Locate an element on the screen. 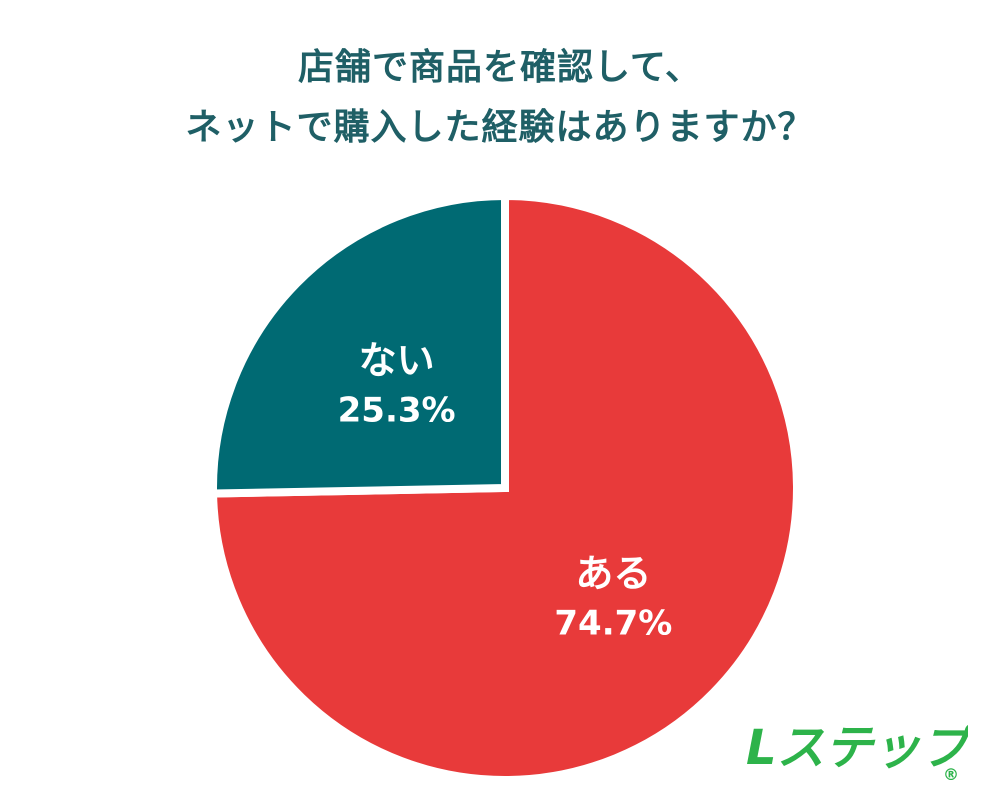 Image resolution: width=1000 pixels, height=806 pixels. pie-slice-value-1: 25.3% is located at coordinates (397, 411).